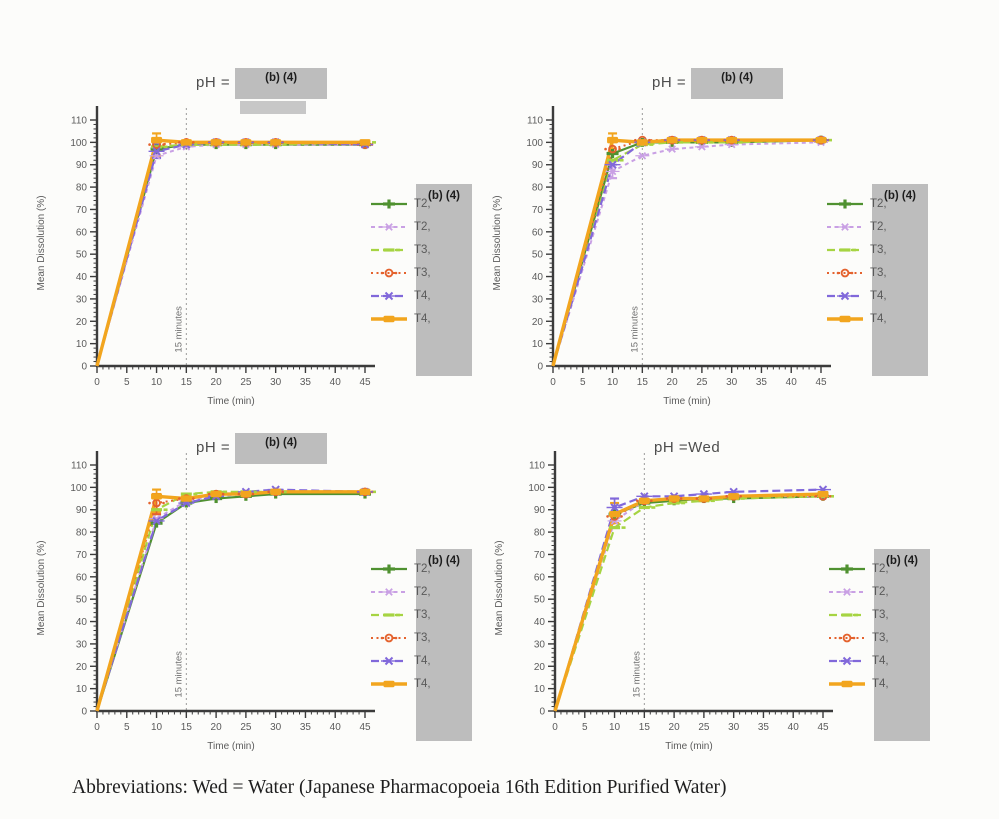  I want to click on x-tick-label: 25, so click(246, 382).